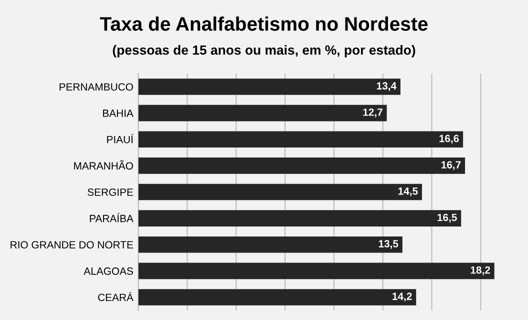 The image size is (528, 320). What do you see at coordinates (72, 244) in the screenshot?
I see `y-tick-label: RIO GRANDE DO NORTE` at bounding box center [72, 244].